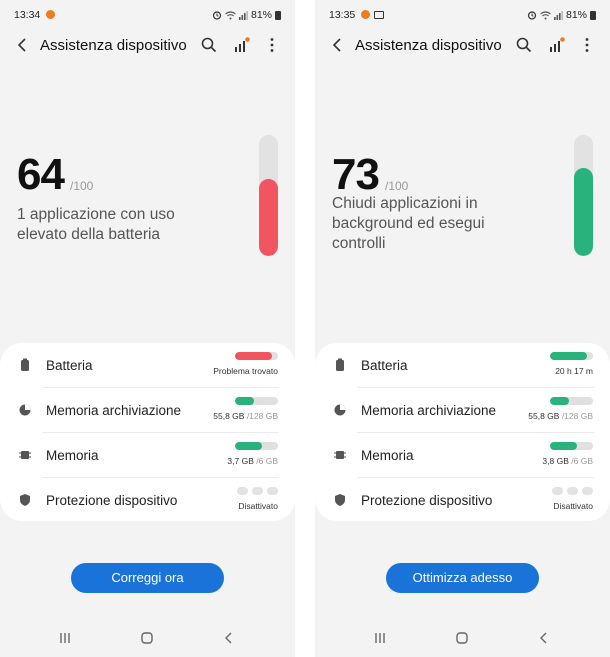 The height and width of the screenshot is (657, 610). Describe the element at coordinates (147, 578) in the screenshot. I see `fix-now-button: Correggi ora` at that location.